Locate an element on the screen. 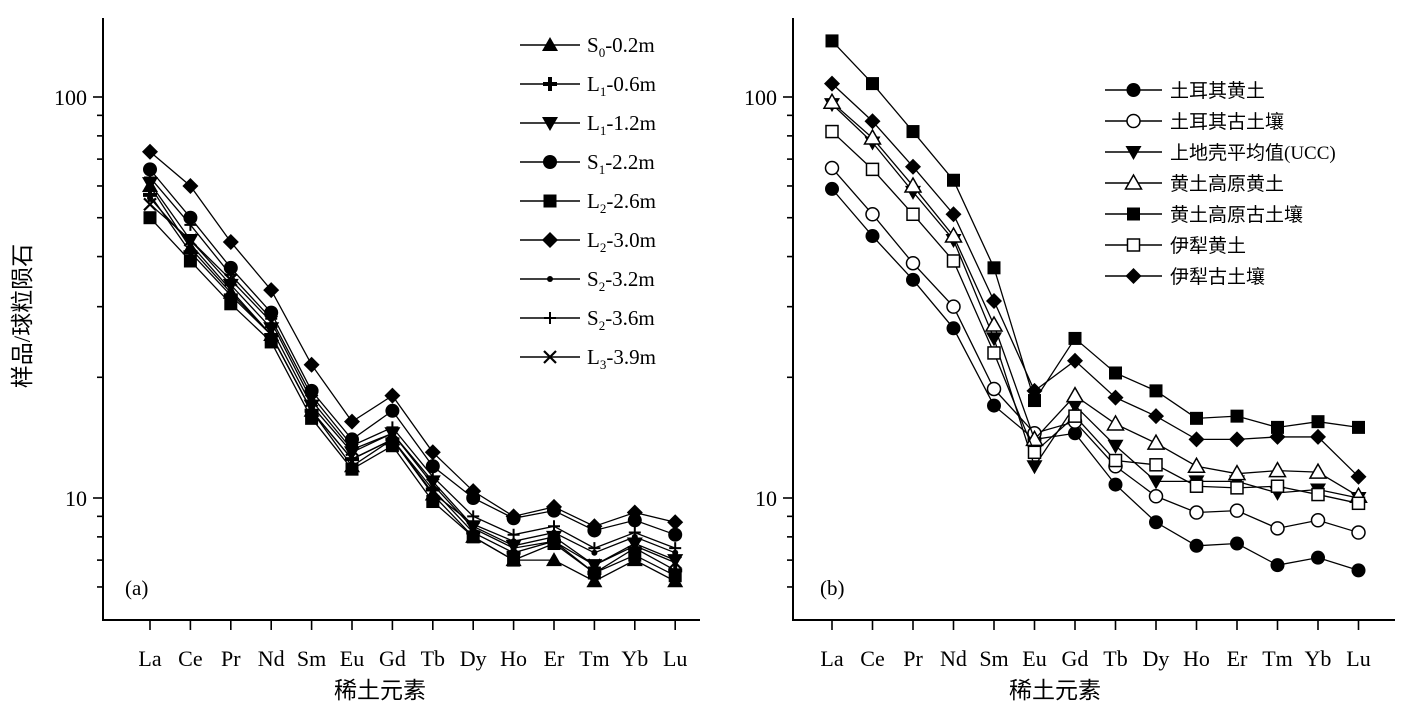  legend-label: L2-3.0m is located at coordinates (621, 241).